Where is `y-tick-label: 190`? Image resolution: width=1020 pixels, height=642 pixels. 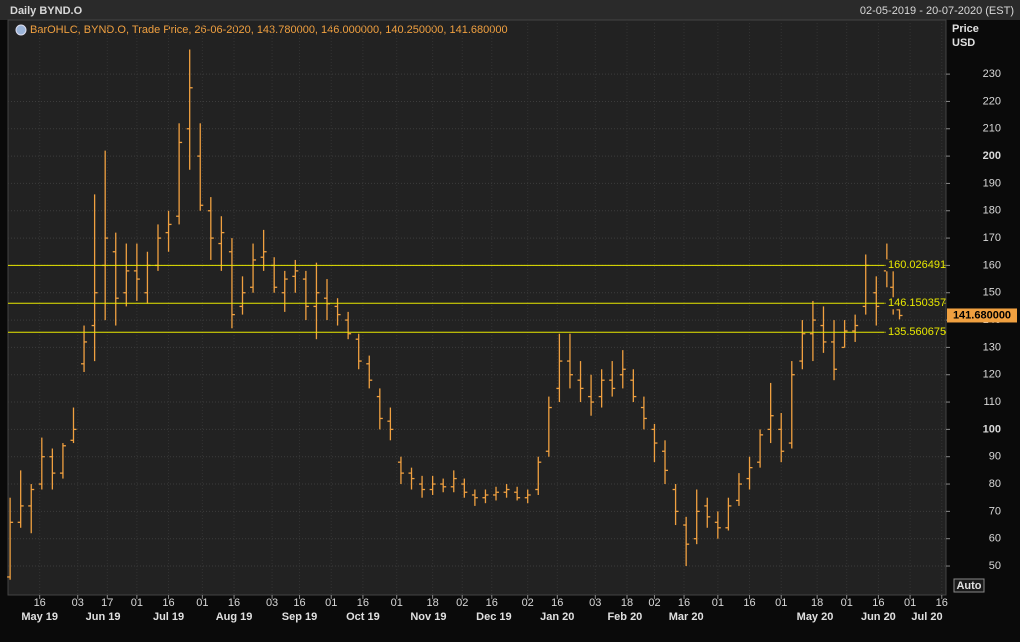 y-tick-label: 190 is located at coordinates (992, 183).